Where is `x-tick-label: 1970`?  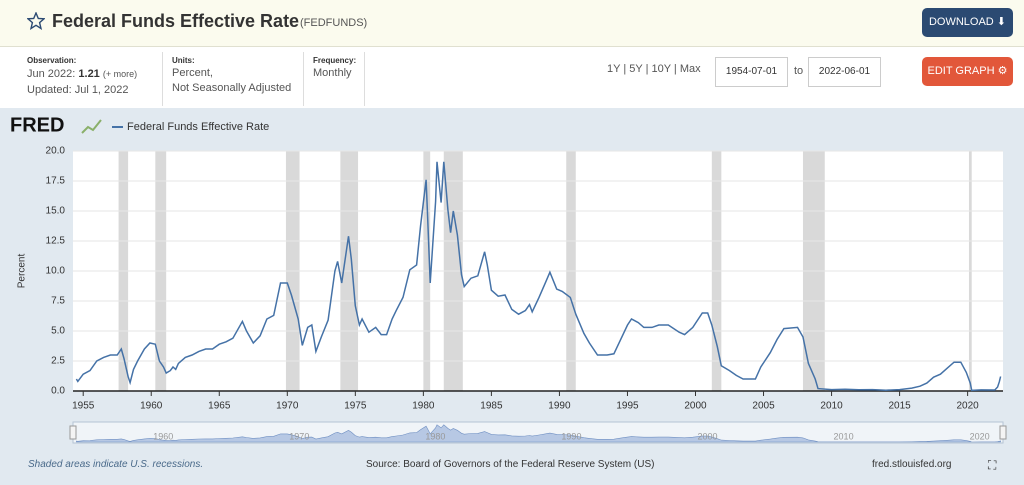
x-tick-label: 1970 is located at coordinates (287, 406).